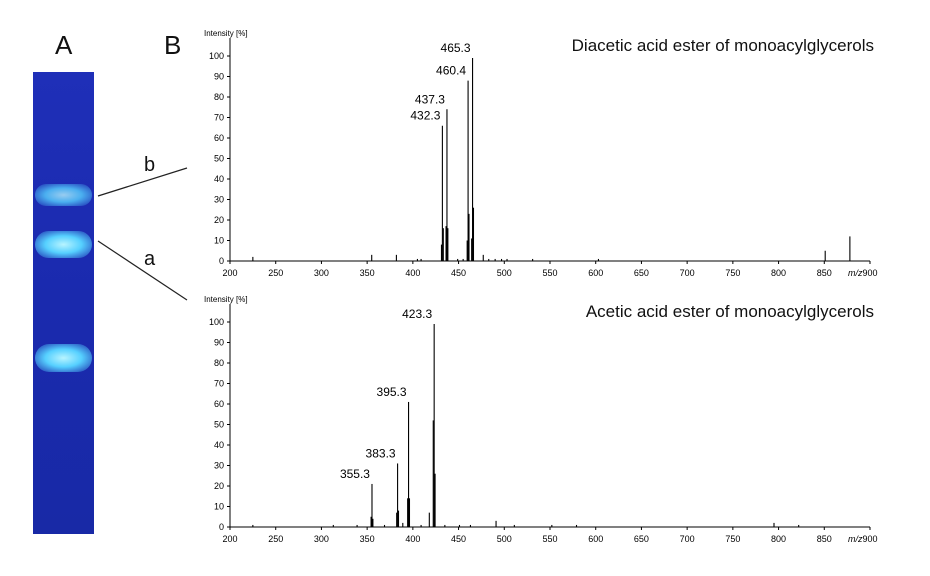  Describe the element at coordinates (64, 45) in the screenshot. I see `panel-a-letter: A` at that location.